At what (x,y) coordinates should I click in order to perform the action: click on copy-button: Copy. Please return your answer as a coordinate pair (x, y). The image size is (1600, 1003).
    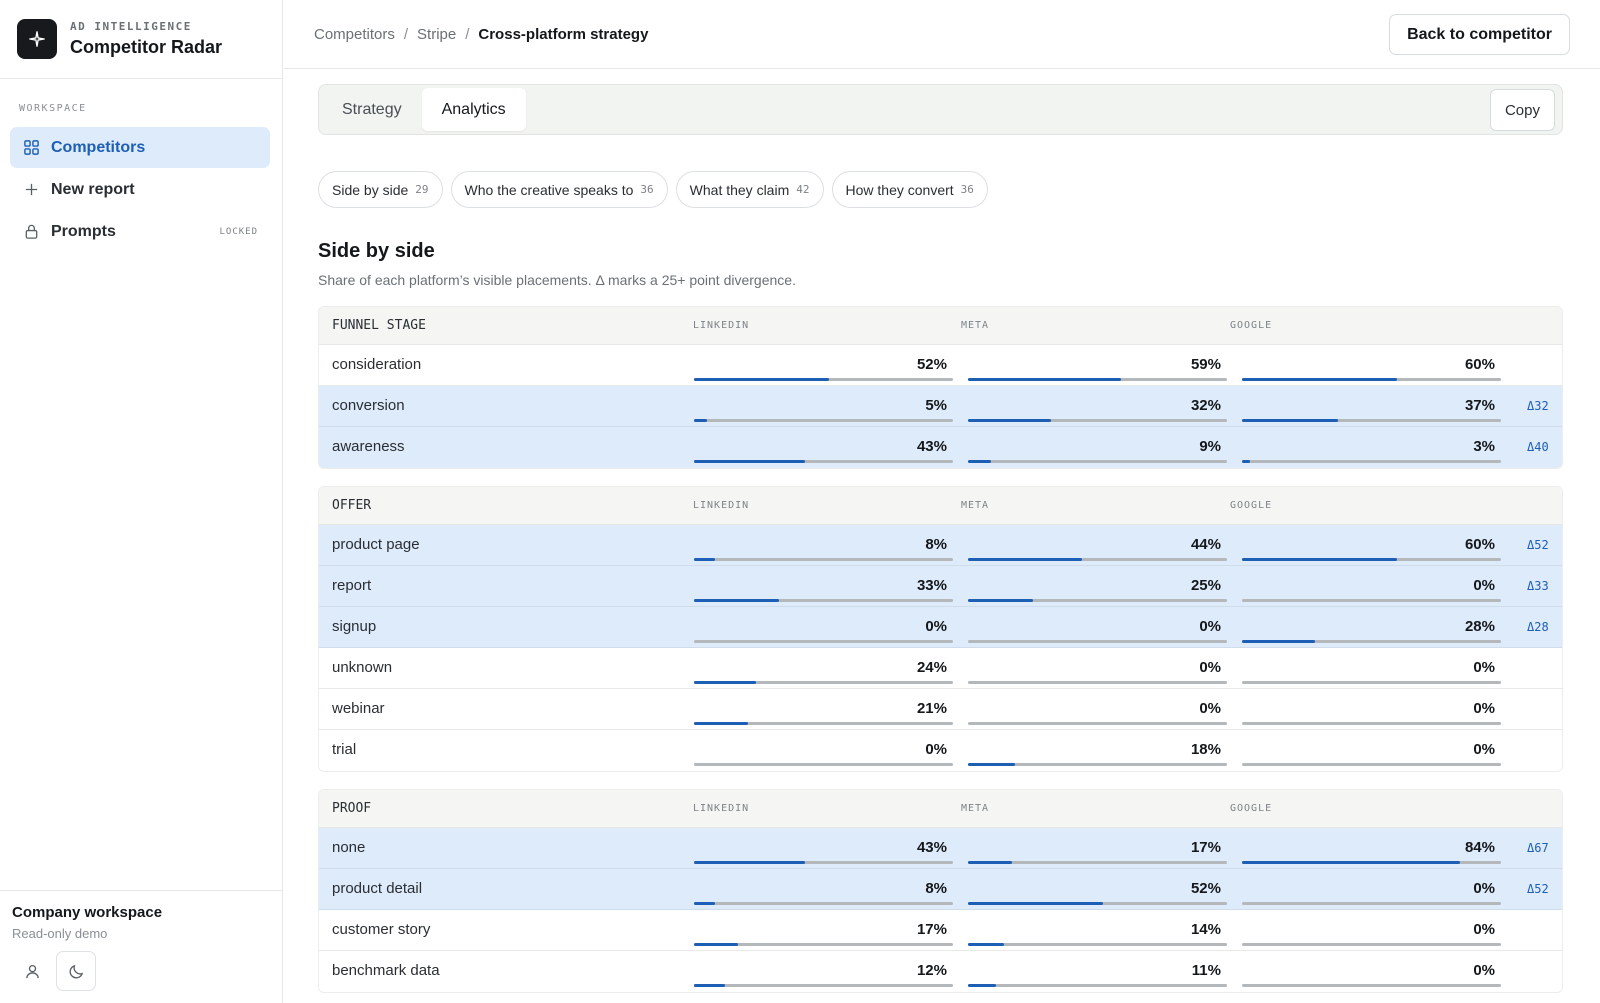
    Looking at the image, I should click on (1522, 110).